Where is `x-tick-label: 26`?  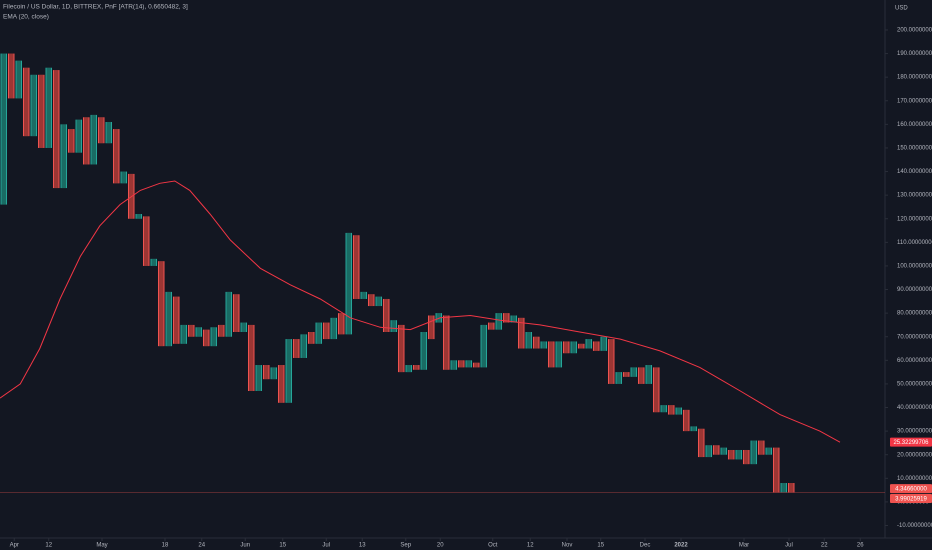
x-tick-label: 26 is located at coordinates (860, 546).